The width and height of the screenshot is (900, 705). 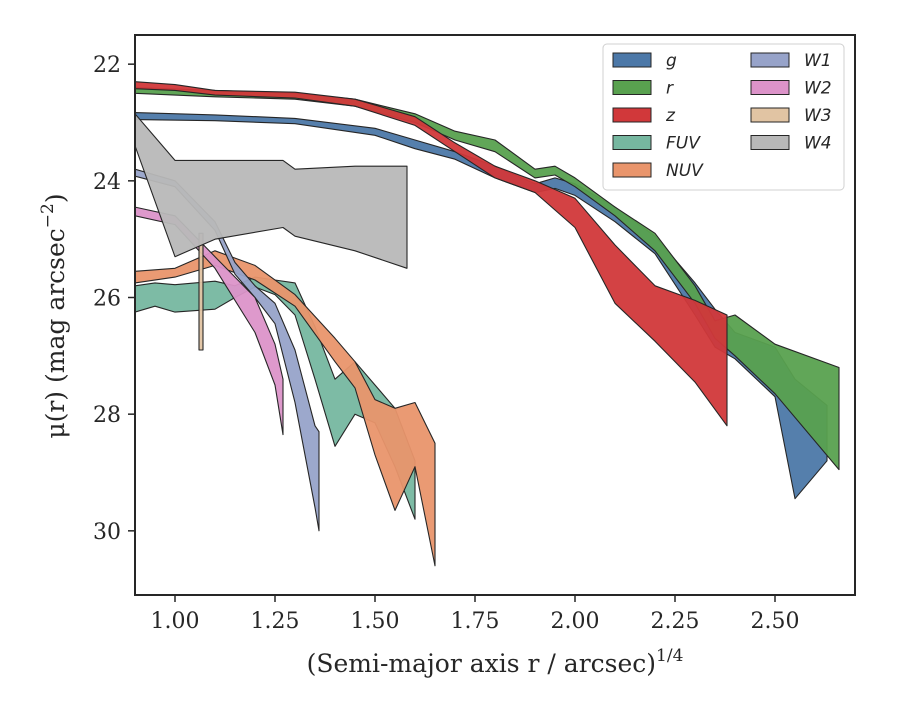 What do you see at coordinates (632, 142) in the screenshot?
I see `legend-swatch-fuv` at bounding box center [632, 142].